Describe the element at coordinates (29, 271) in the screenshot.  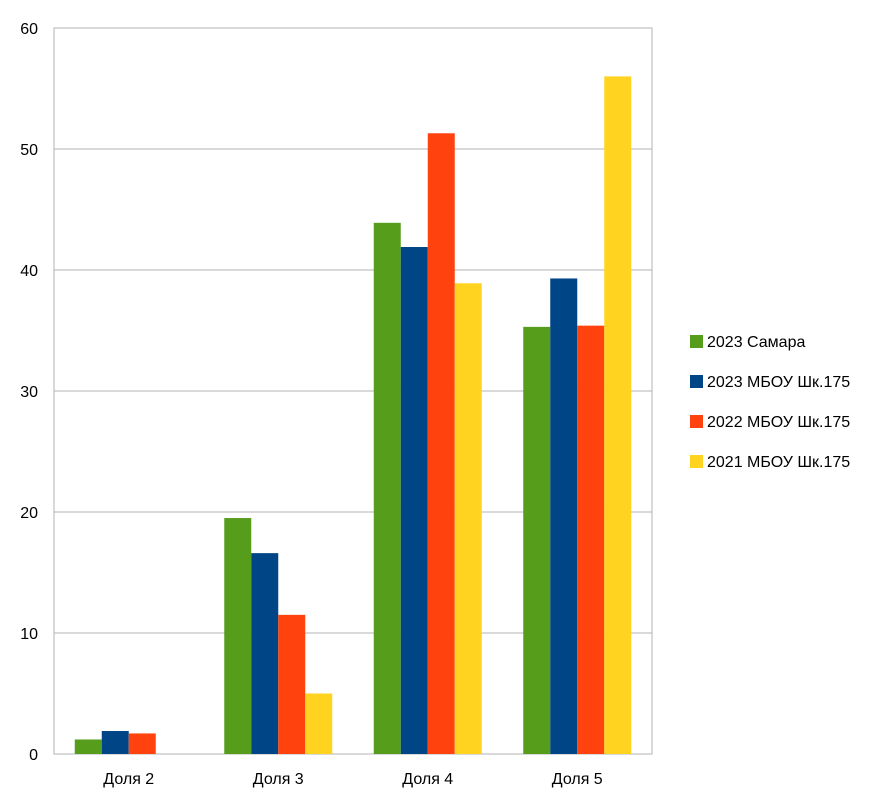
I see `y-tick-label: 40` at that location.